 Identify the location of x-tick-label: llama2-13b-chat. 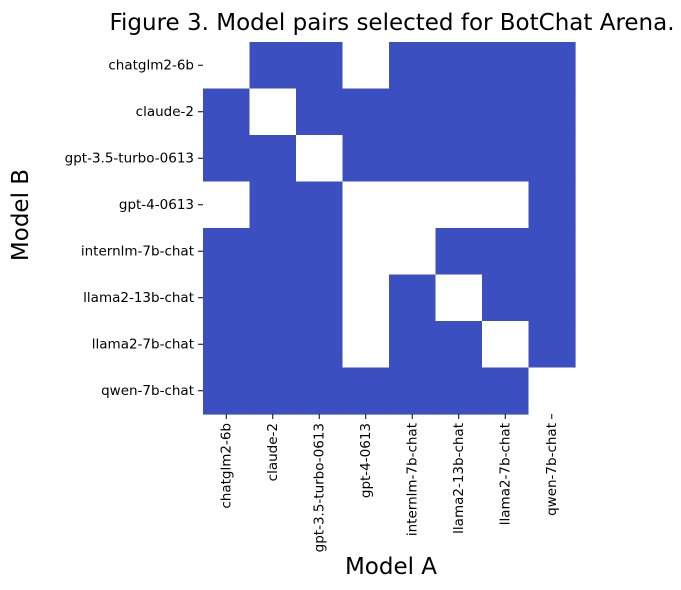
(459, 478).